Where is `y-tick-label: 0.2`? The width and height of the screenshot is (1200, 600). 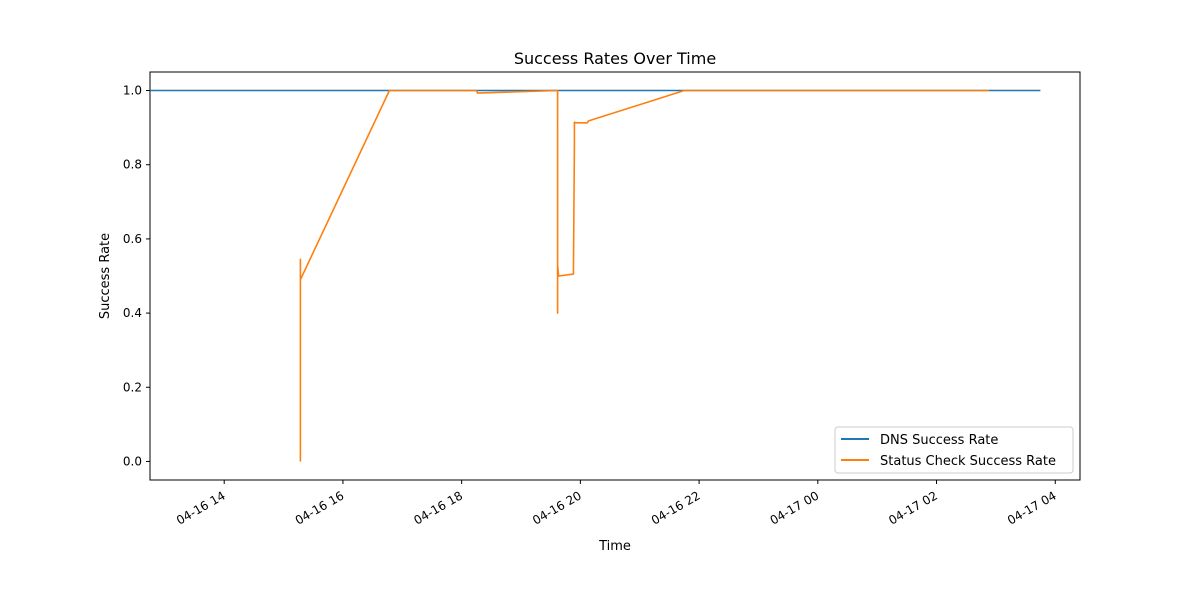 y-tick-label: 0.2 is located at coordinates (132, 387).